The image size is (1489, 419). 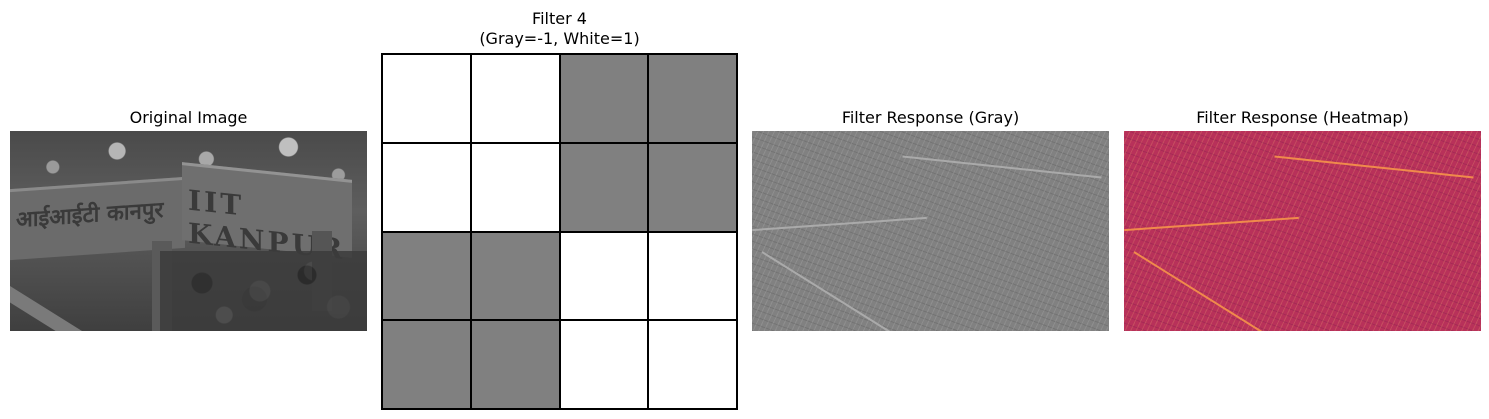 What do you see at coordinates (604, 98) in the screenshot?
I see `filter-cell-r0-c2-negative` at bounding box center [604, 98].